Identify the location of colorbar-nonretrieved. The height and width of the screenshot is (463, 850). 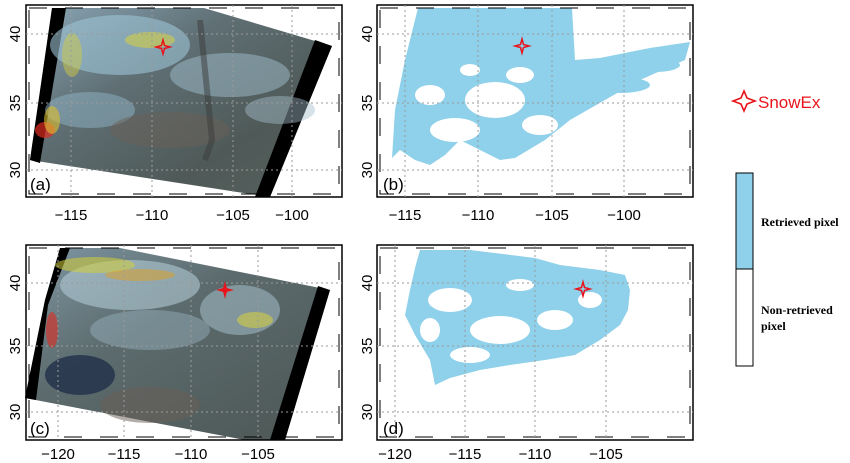
(744, 317).